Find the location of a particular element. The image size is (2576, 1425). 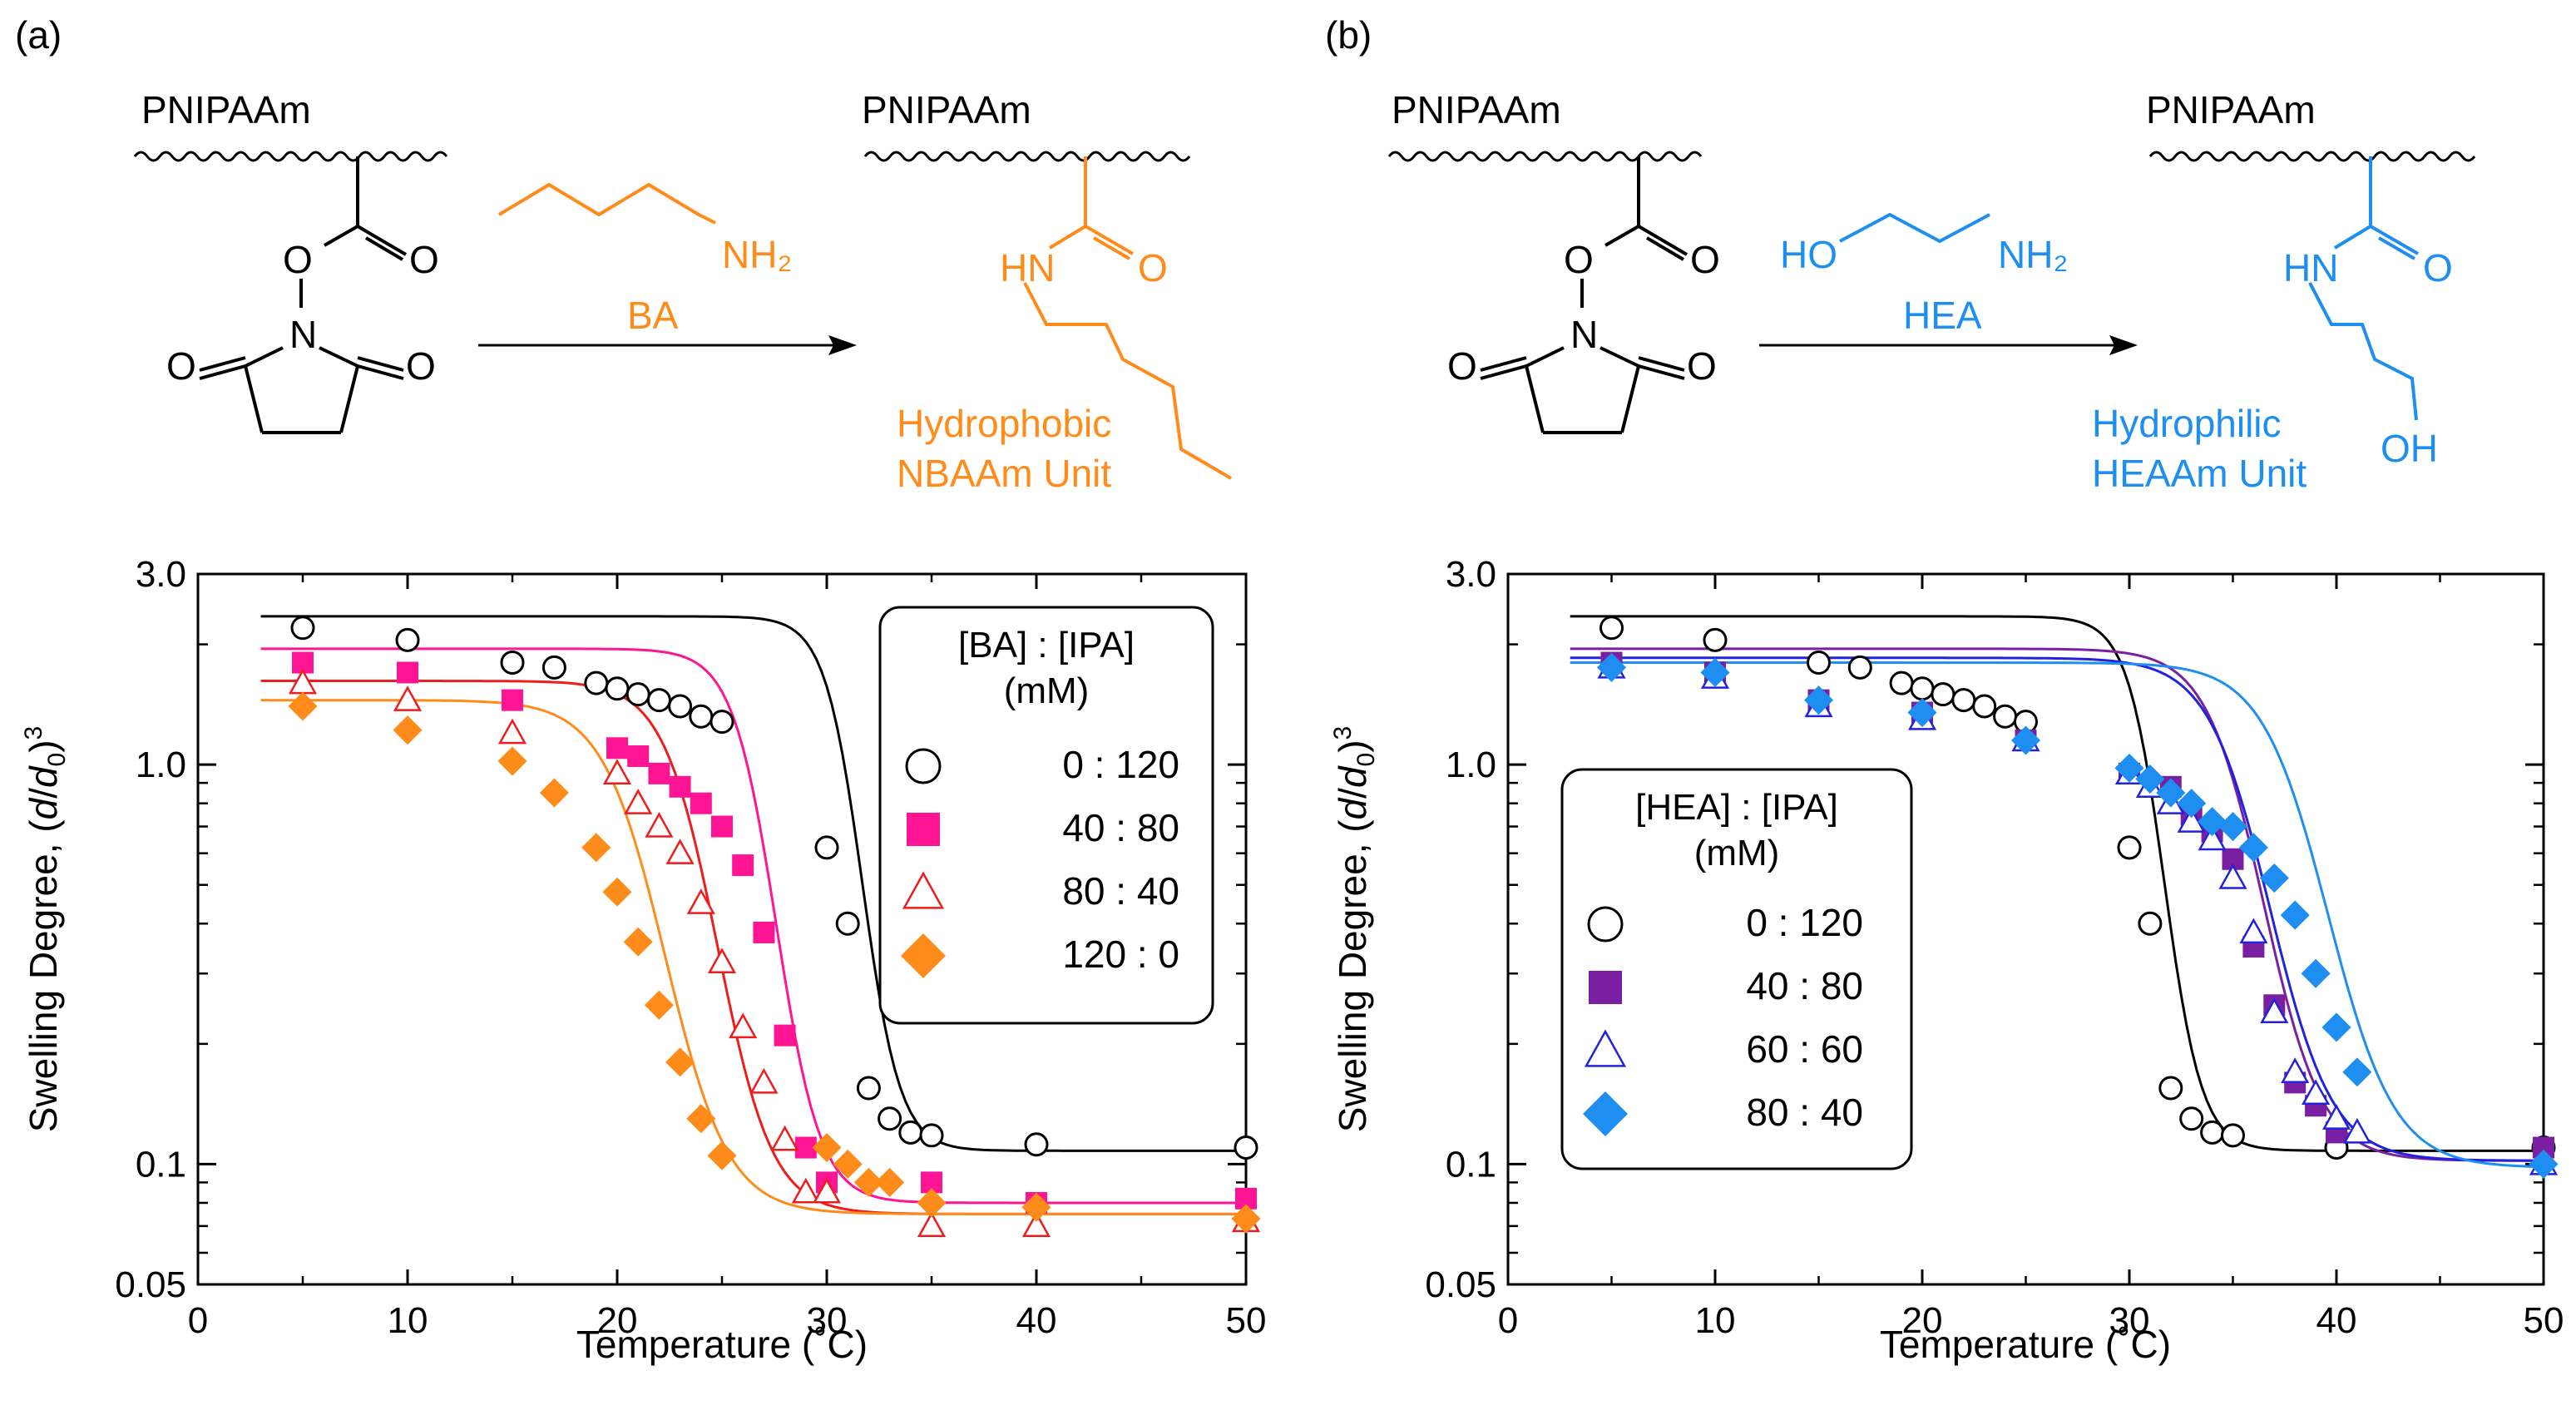

amine-formula-b: NH₂ is located at coordinates (2033, 254).